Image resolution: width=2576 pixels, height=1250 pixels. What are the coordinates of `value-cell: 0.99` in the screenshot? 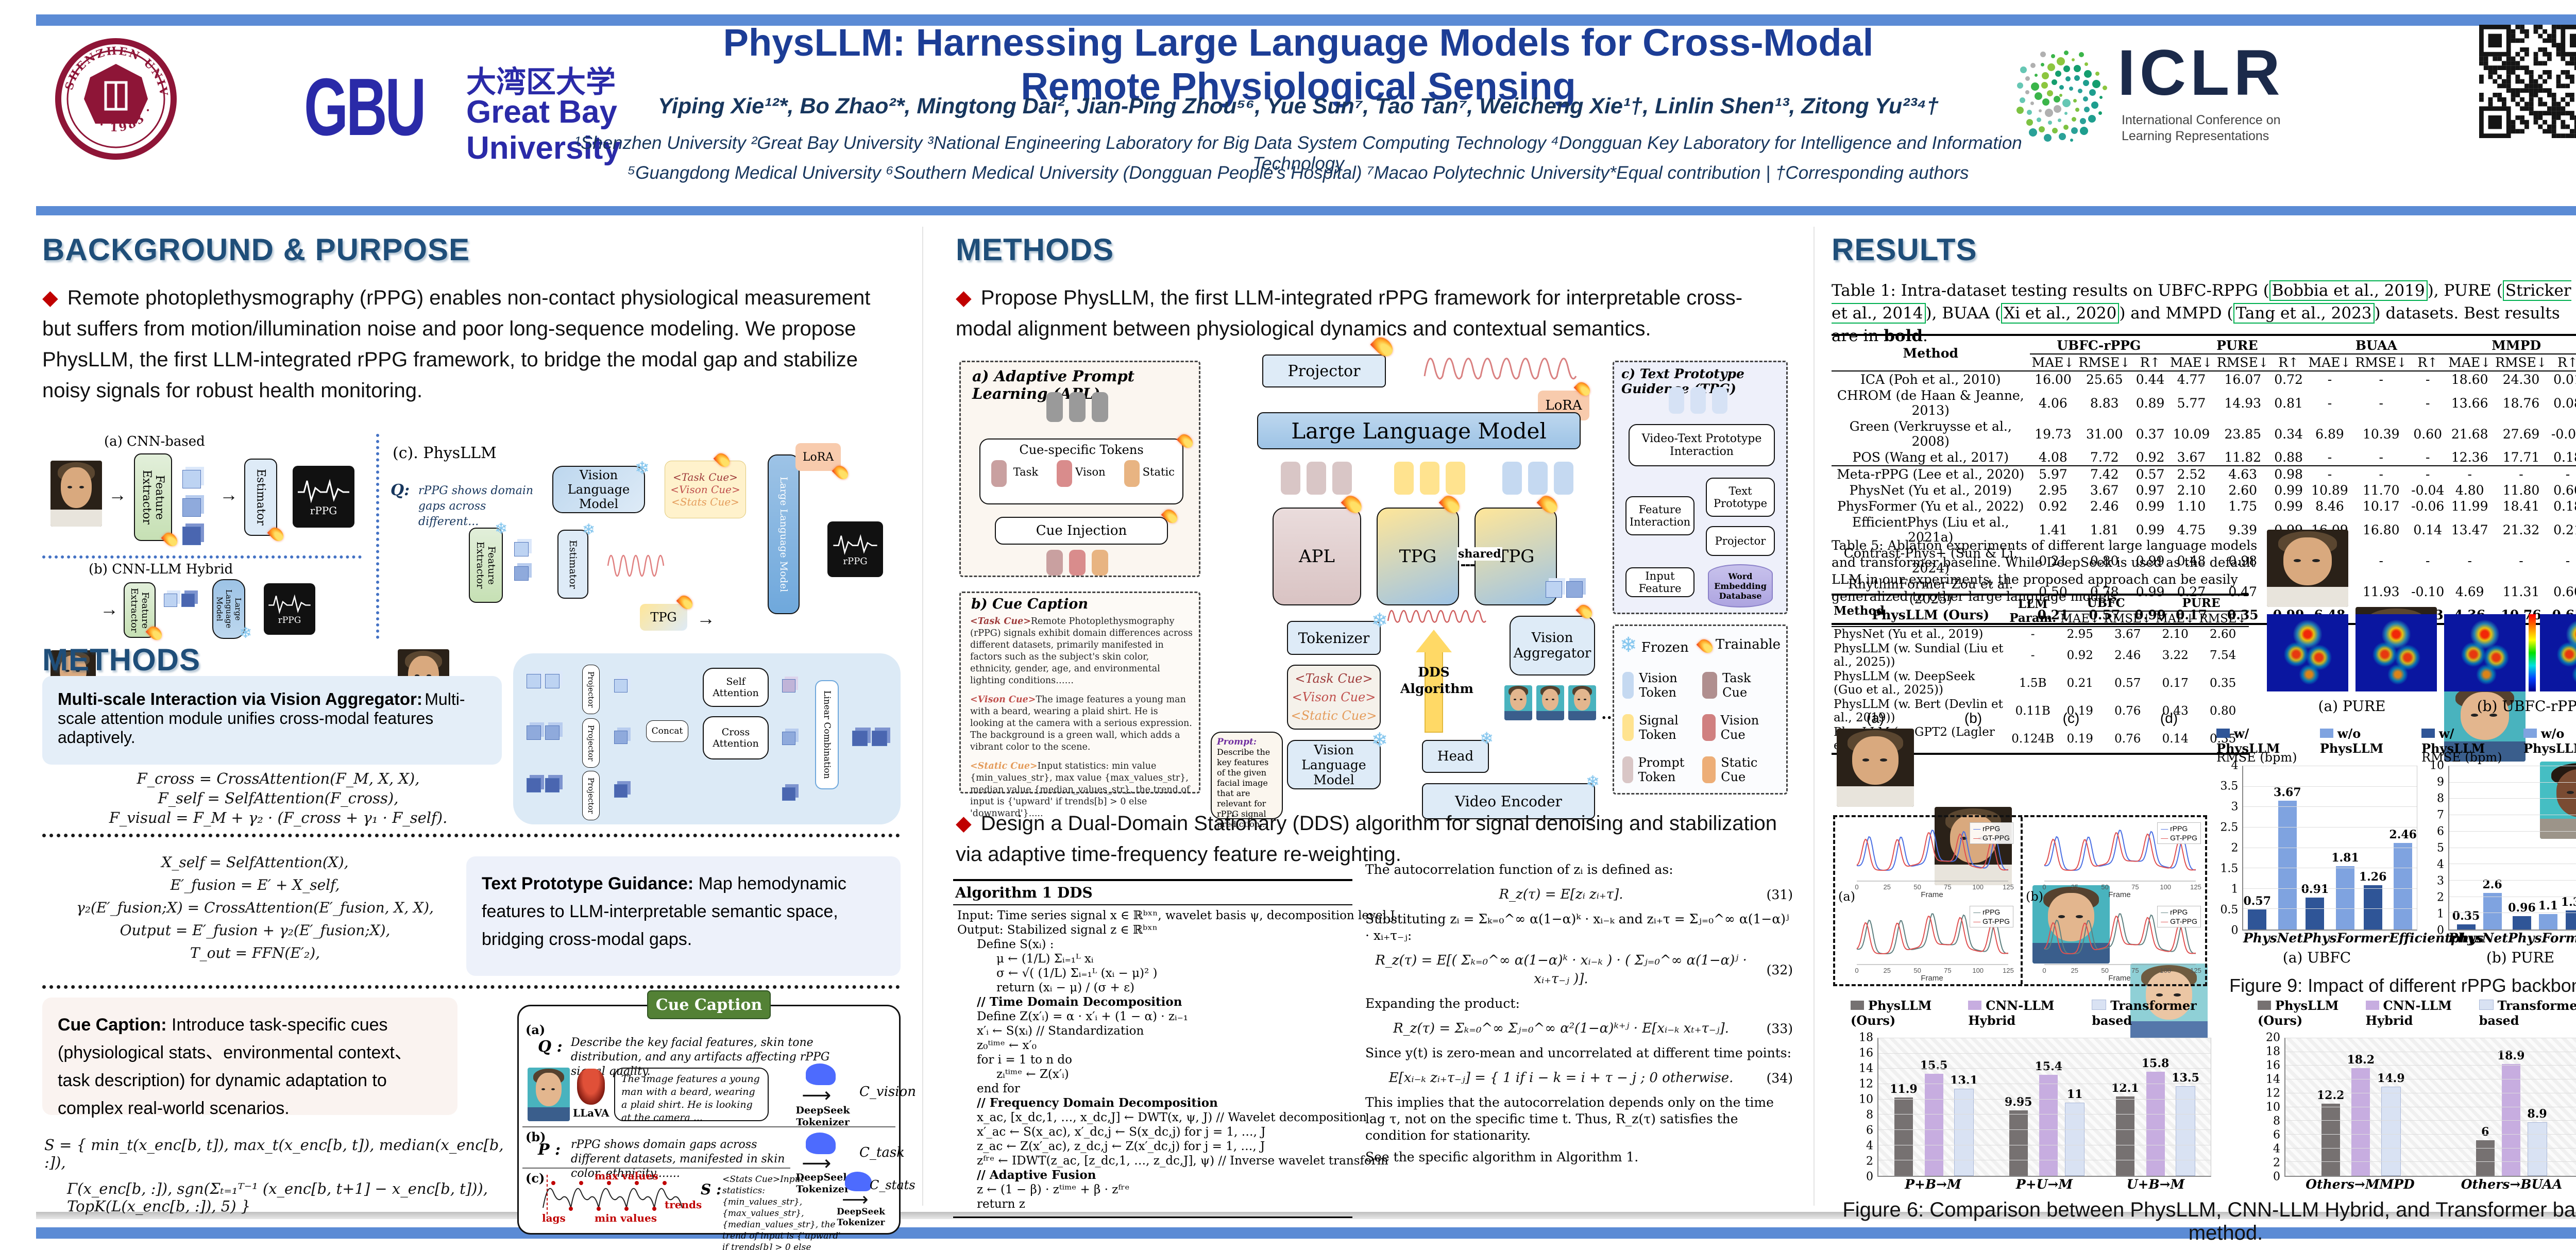 It's located at (2150, 529).